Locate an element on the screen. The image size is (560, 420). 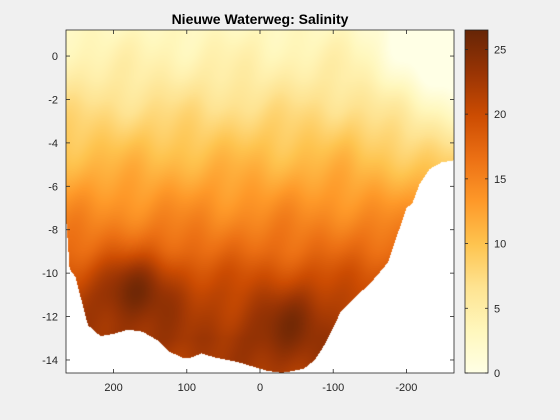
colorbar-tick-label: 20 is located at coordinates (500, 115).